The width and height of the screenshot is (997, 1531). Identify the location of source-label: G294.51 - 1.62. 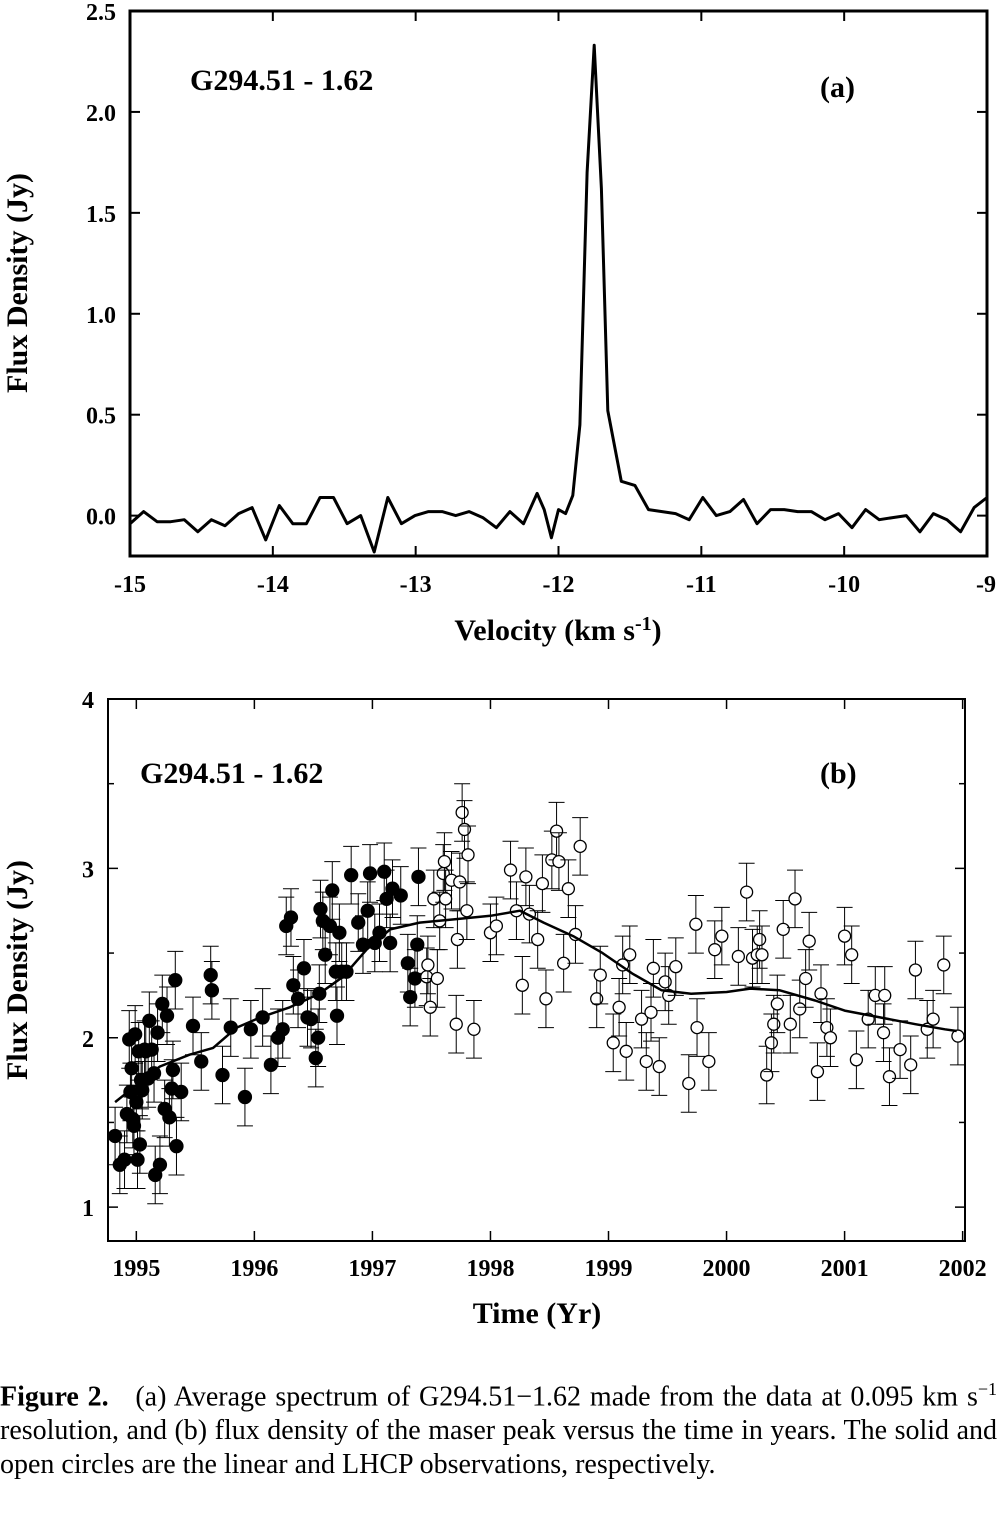
(281, 80).